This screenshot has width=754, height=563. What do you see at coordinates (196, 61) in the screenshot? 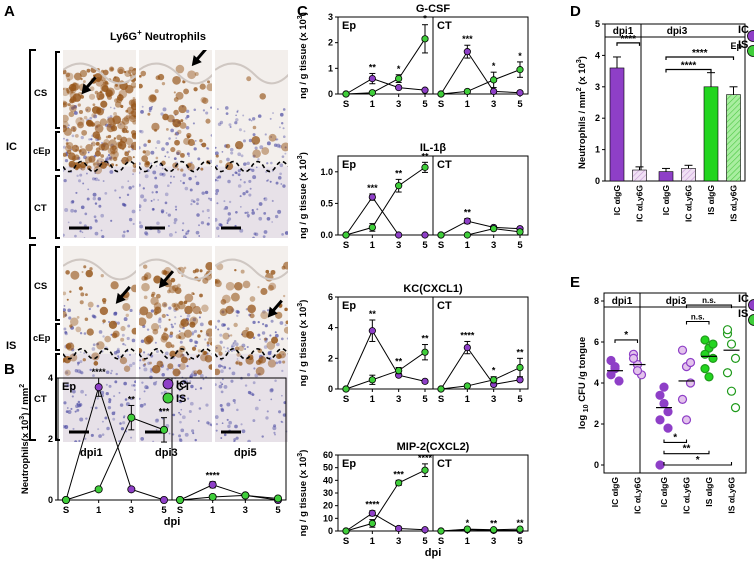
I see `arrow-head-icon` at bounding box center [196, 61].